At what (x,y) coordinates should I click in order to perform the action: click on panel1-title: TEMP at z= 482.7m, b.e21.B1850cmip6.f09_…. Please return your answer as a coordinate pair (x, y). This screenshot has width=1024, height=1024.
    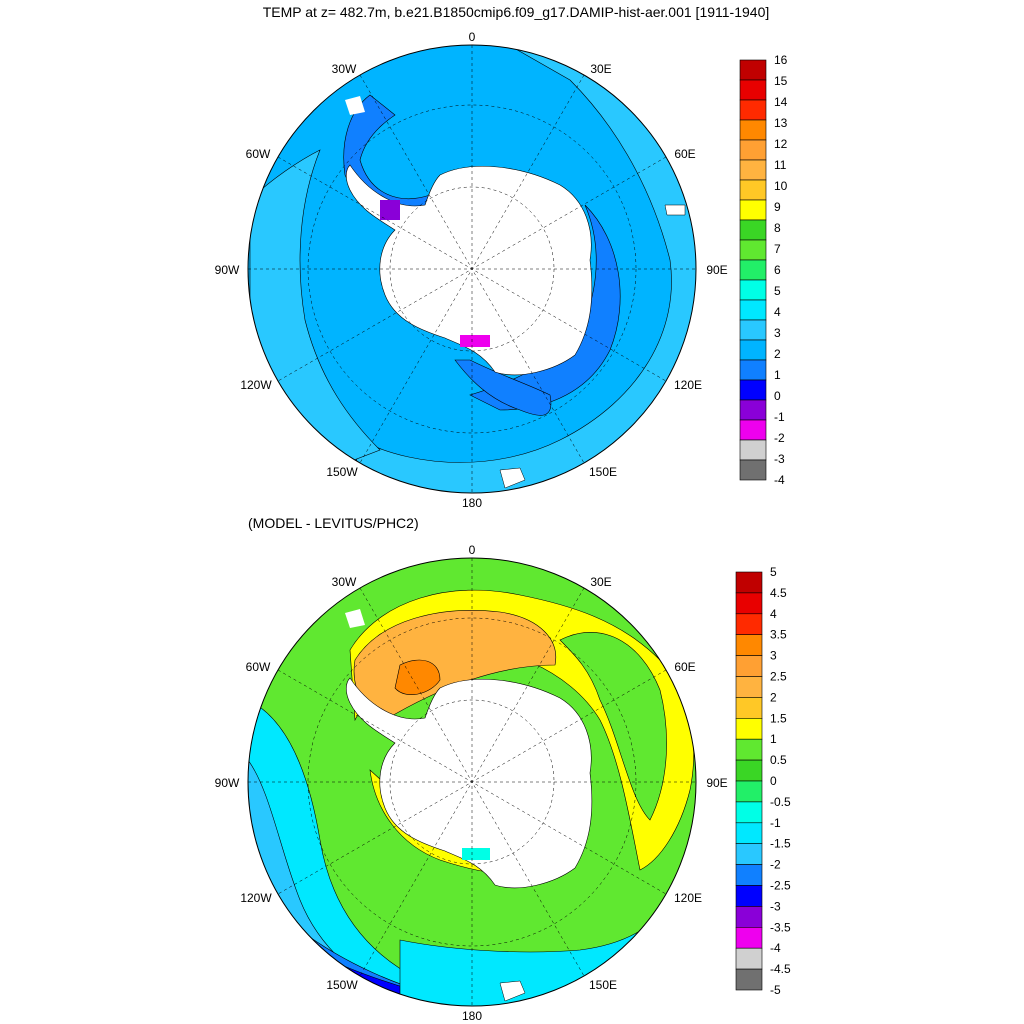
    Looking at the image, I should click on (516, 12).